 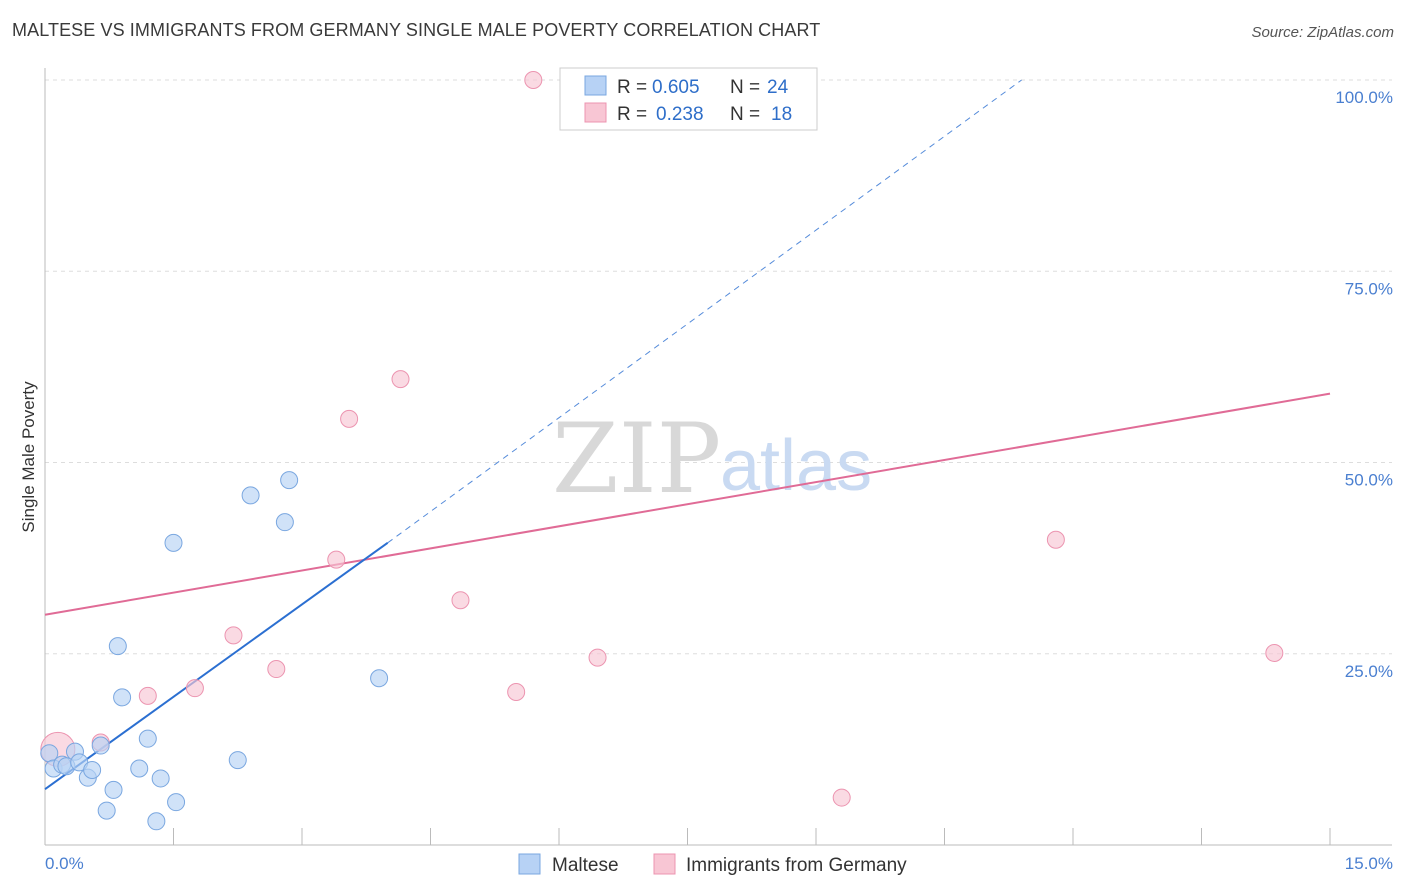 I want to click on legend-bottom-germany: Immigrants from Germany, so click(x=796, y=865).